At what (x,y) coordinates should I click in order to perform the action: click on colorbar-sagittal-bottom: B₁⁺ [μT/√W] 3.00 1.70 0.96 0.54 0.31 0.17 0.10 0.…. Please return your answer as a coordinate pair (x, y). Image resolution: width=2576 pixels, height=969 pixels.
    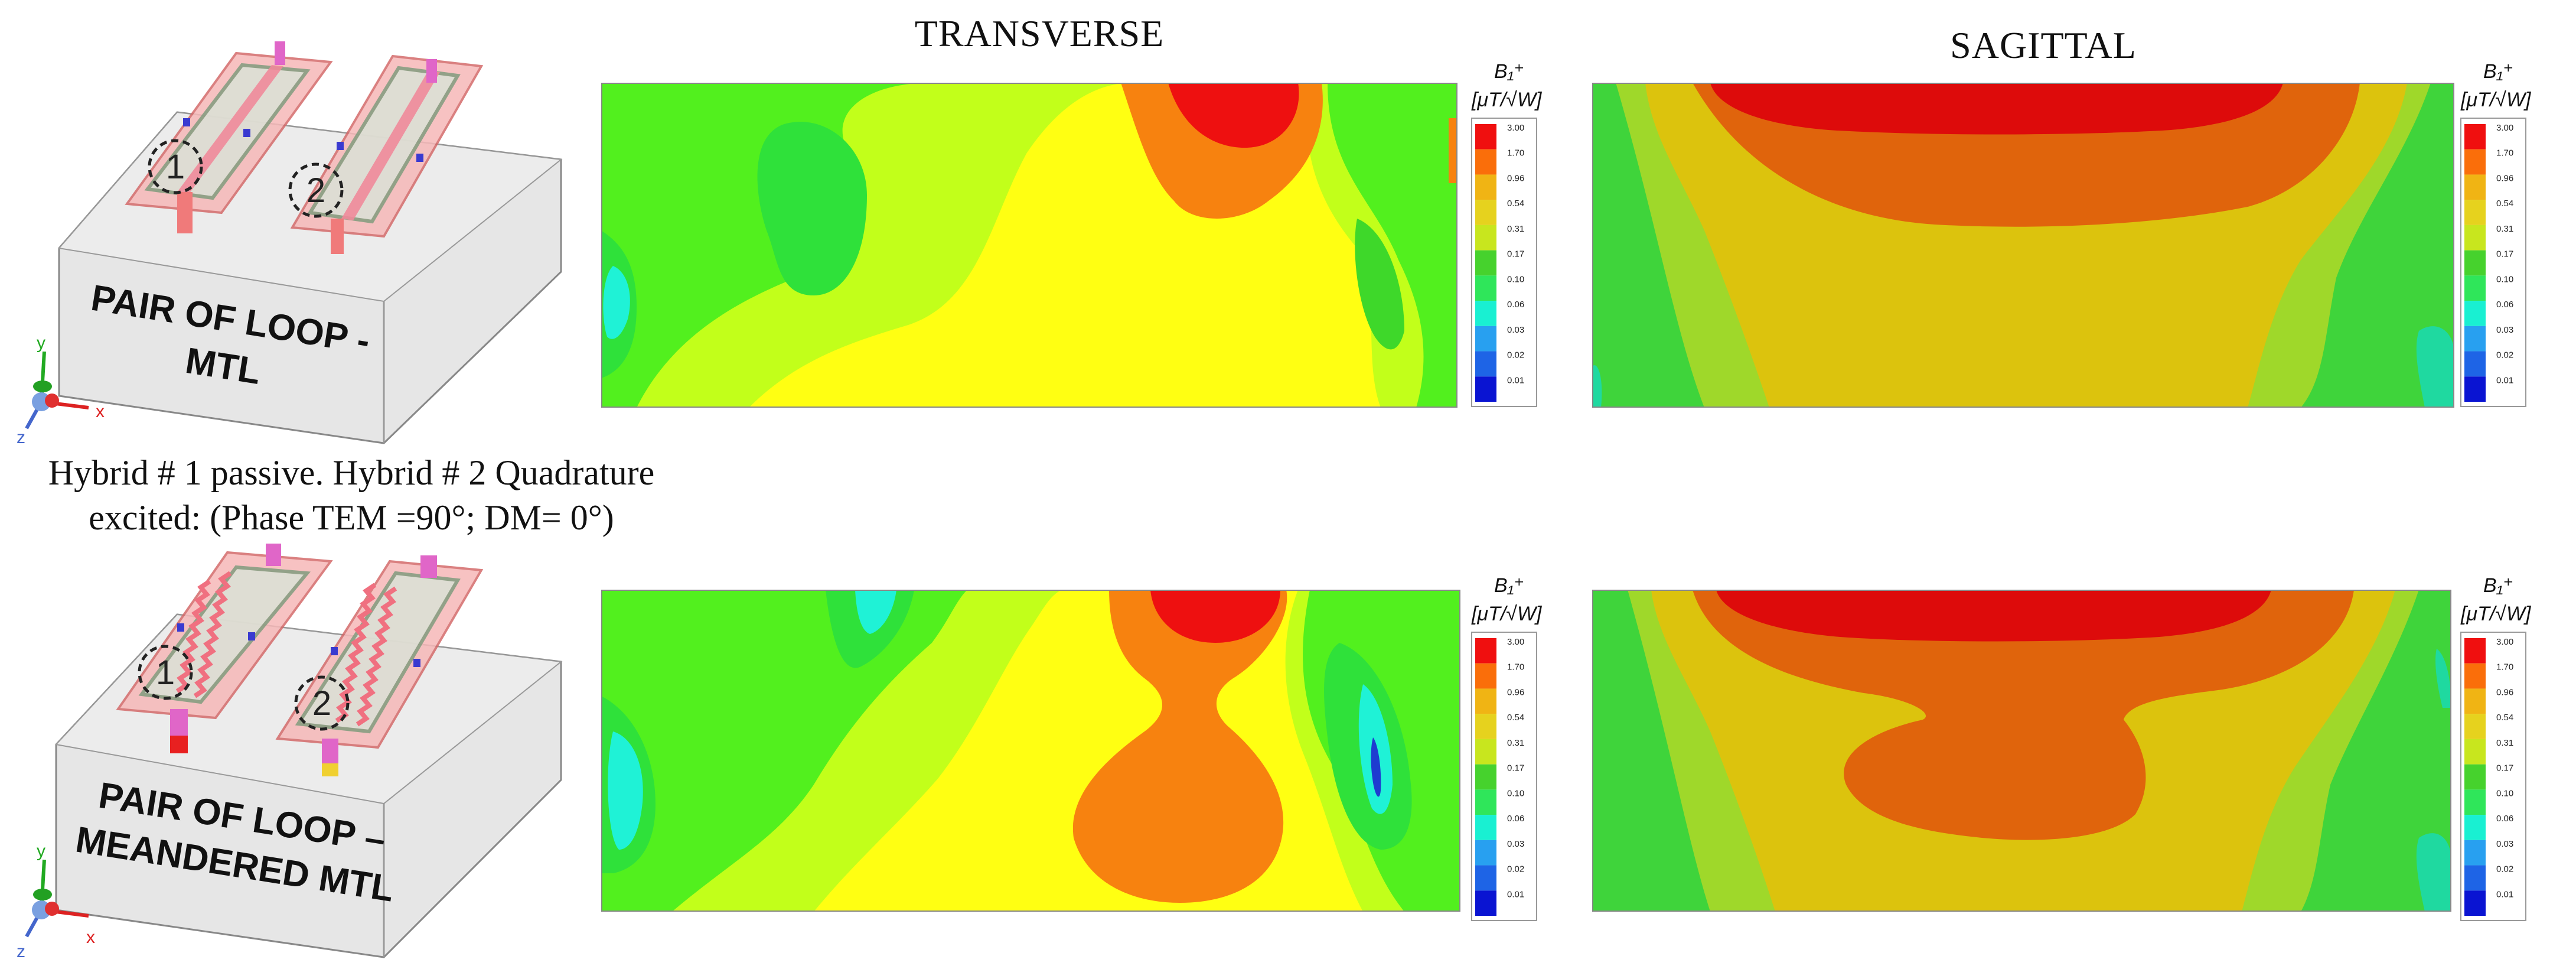
    Looking at the image, I should click on (2496, 747).